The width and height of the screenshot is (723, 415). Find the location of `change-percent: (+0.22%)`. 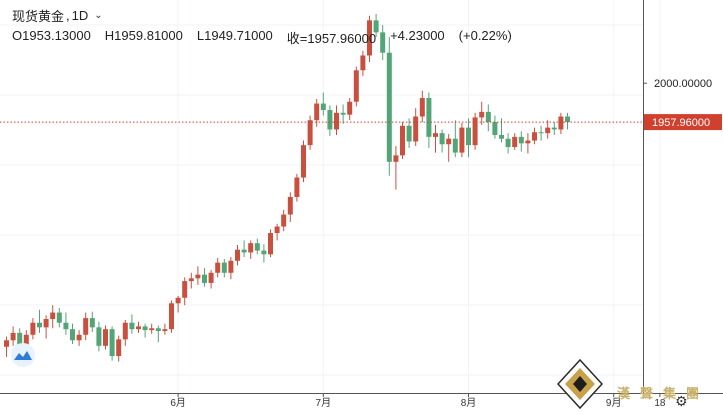

change-percent: (+0.22%) is located at coordinates (485, 35).